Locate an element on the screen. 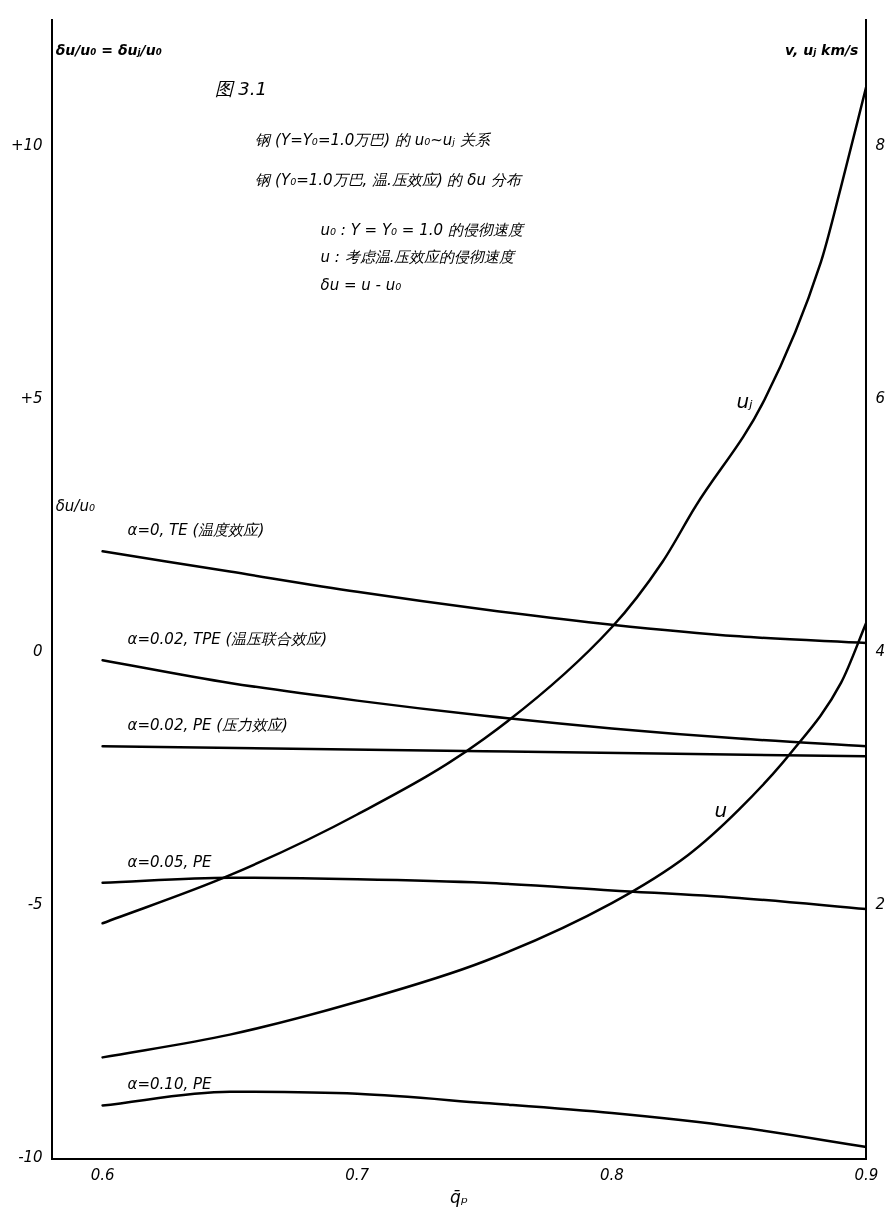 The width and height of the screenshot is (896, 1221). series-label: u is located at coordinates (721, 810).